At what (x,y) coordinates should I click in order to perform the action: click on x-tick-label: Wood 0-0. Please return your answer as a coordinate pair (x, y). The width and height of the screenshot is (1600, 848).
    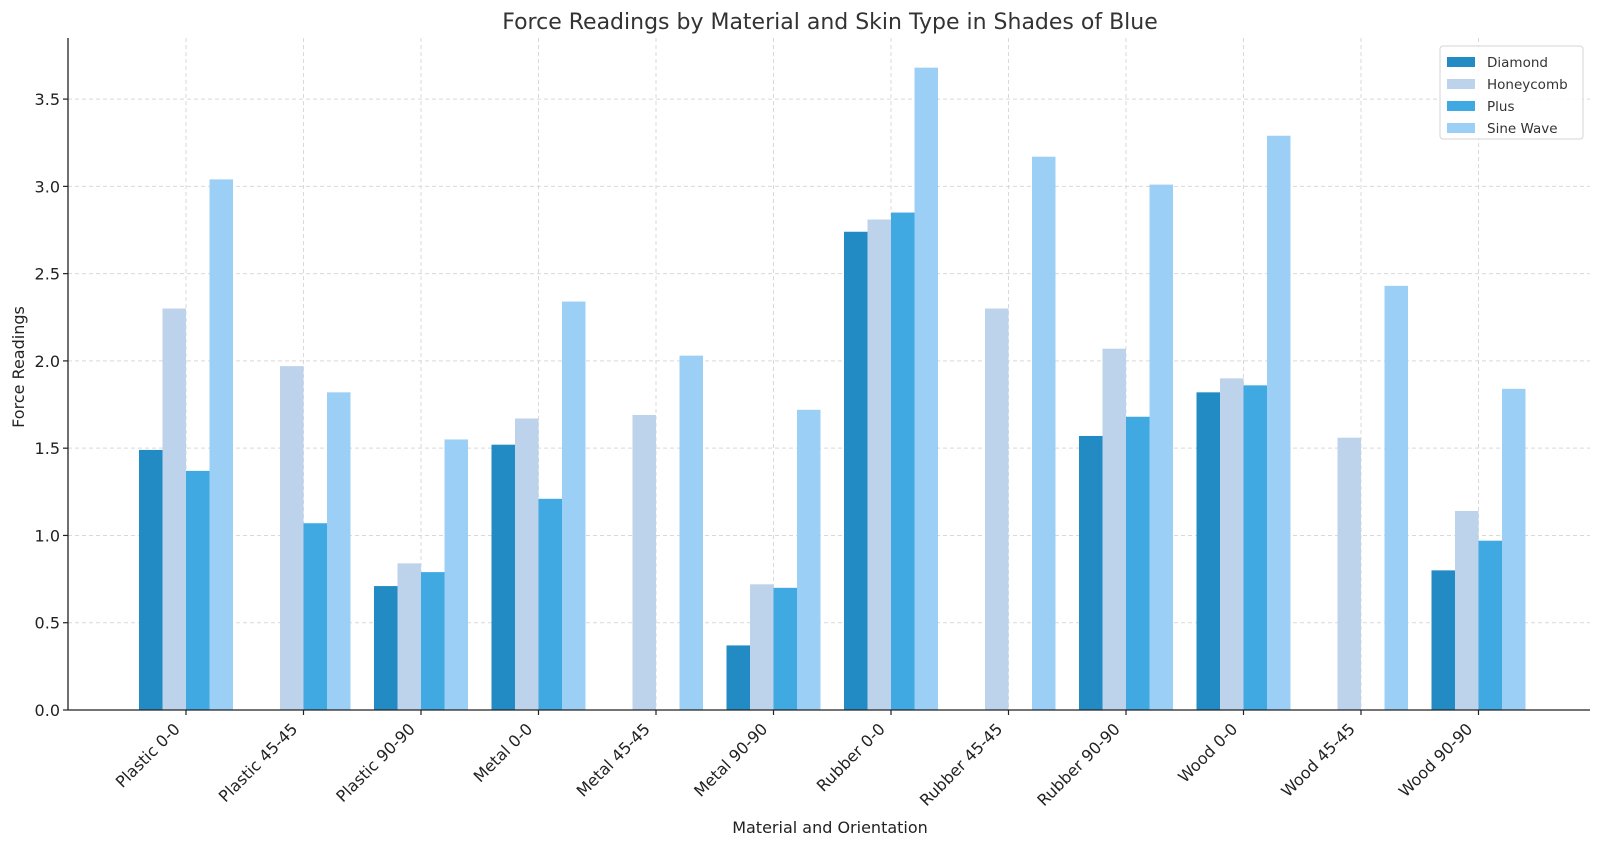
    Looking at the image, I should click on (1207, 752).